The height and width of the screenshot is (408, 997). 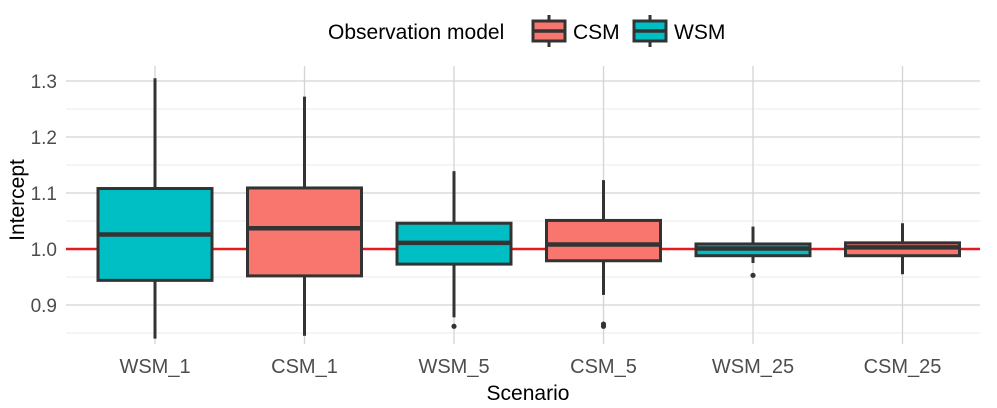 I want to click on y-tick-label: 1.1, so click(x=44, y=194).